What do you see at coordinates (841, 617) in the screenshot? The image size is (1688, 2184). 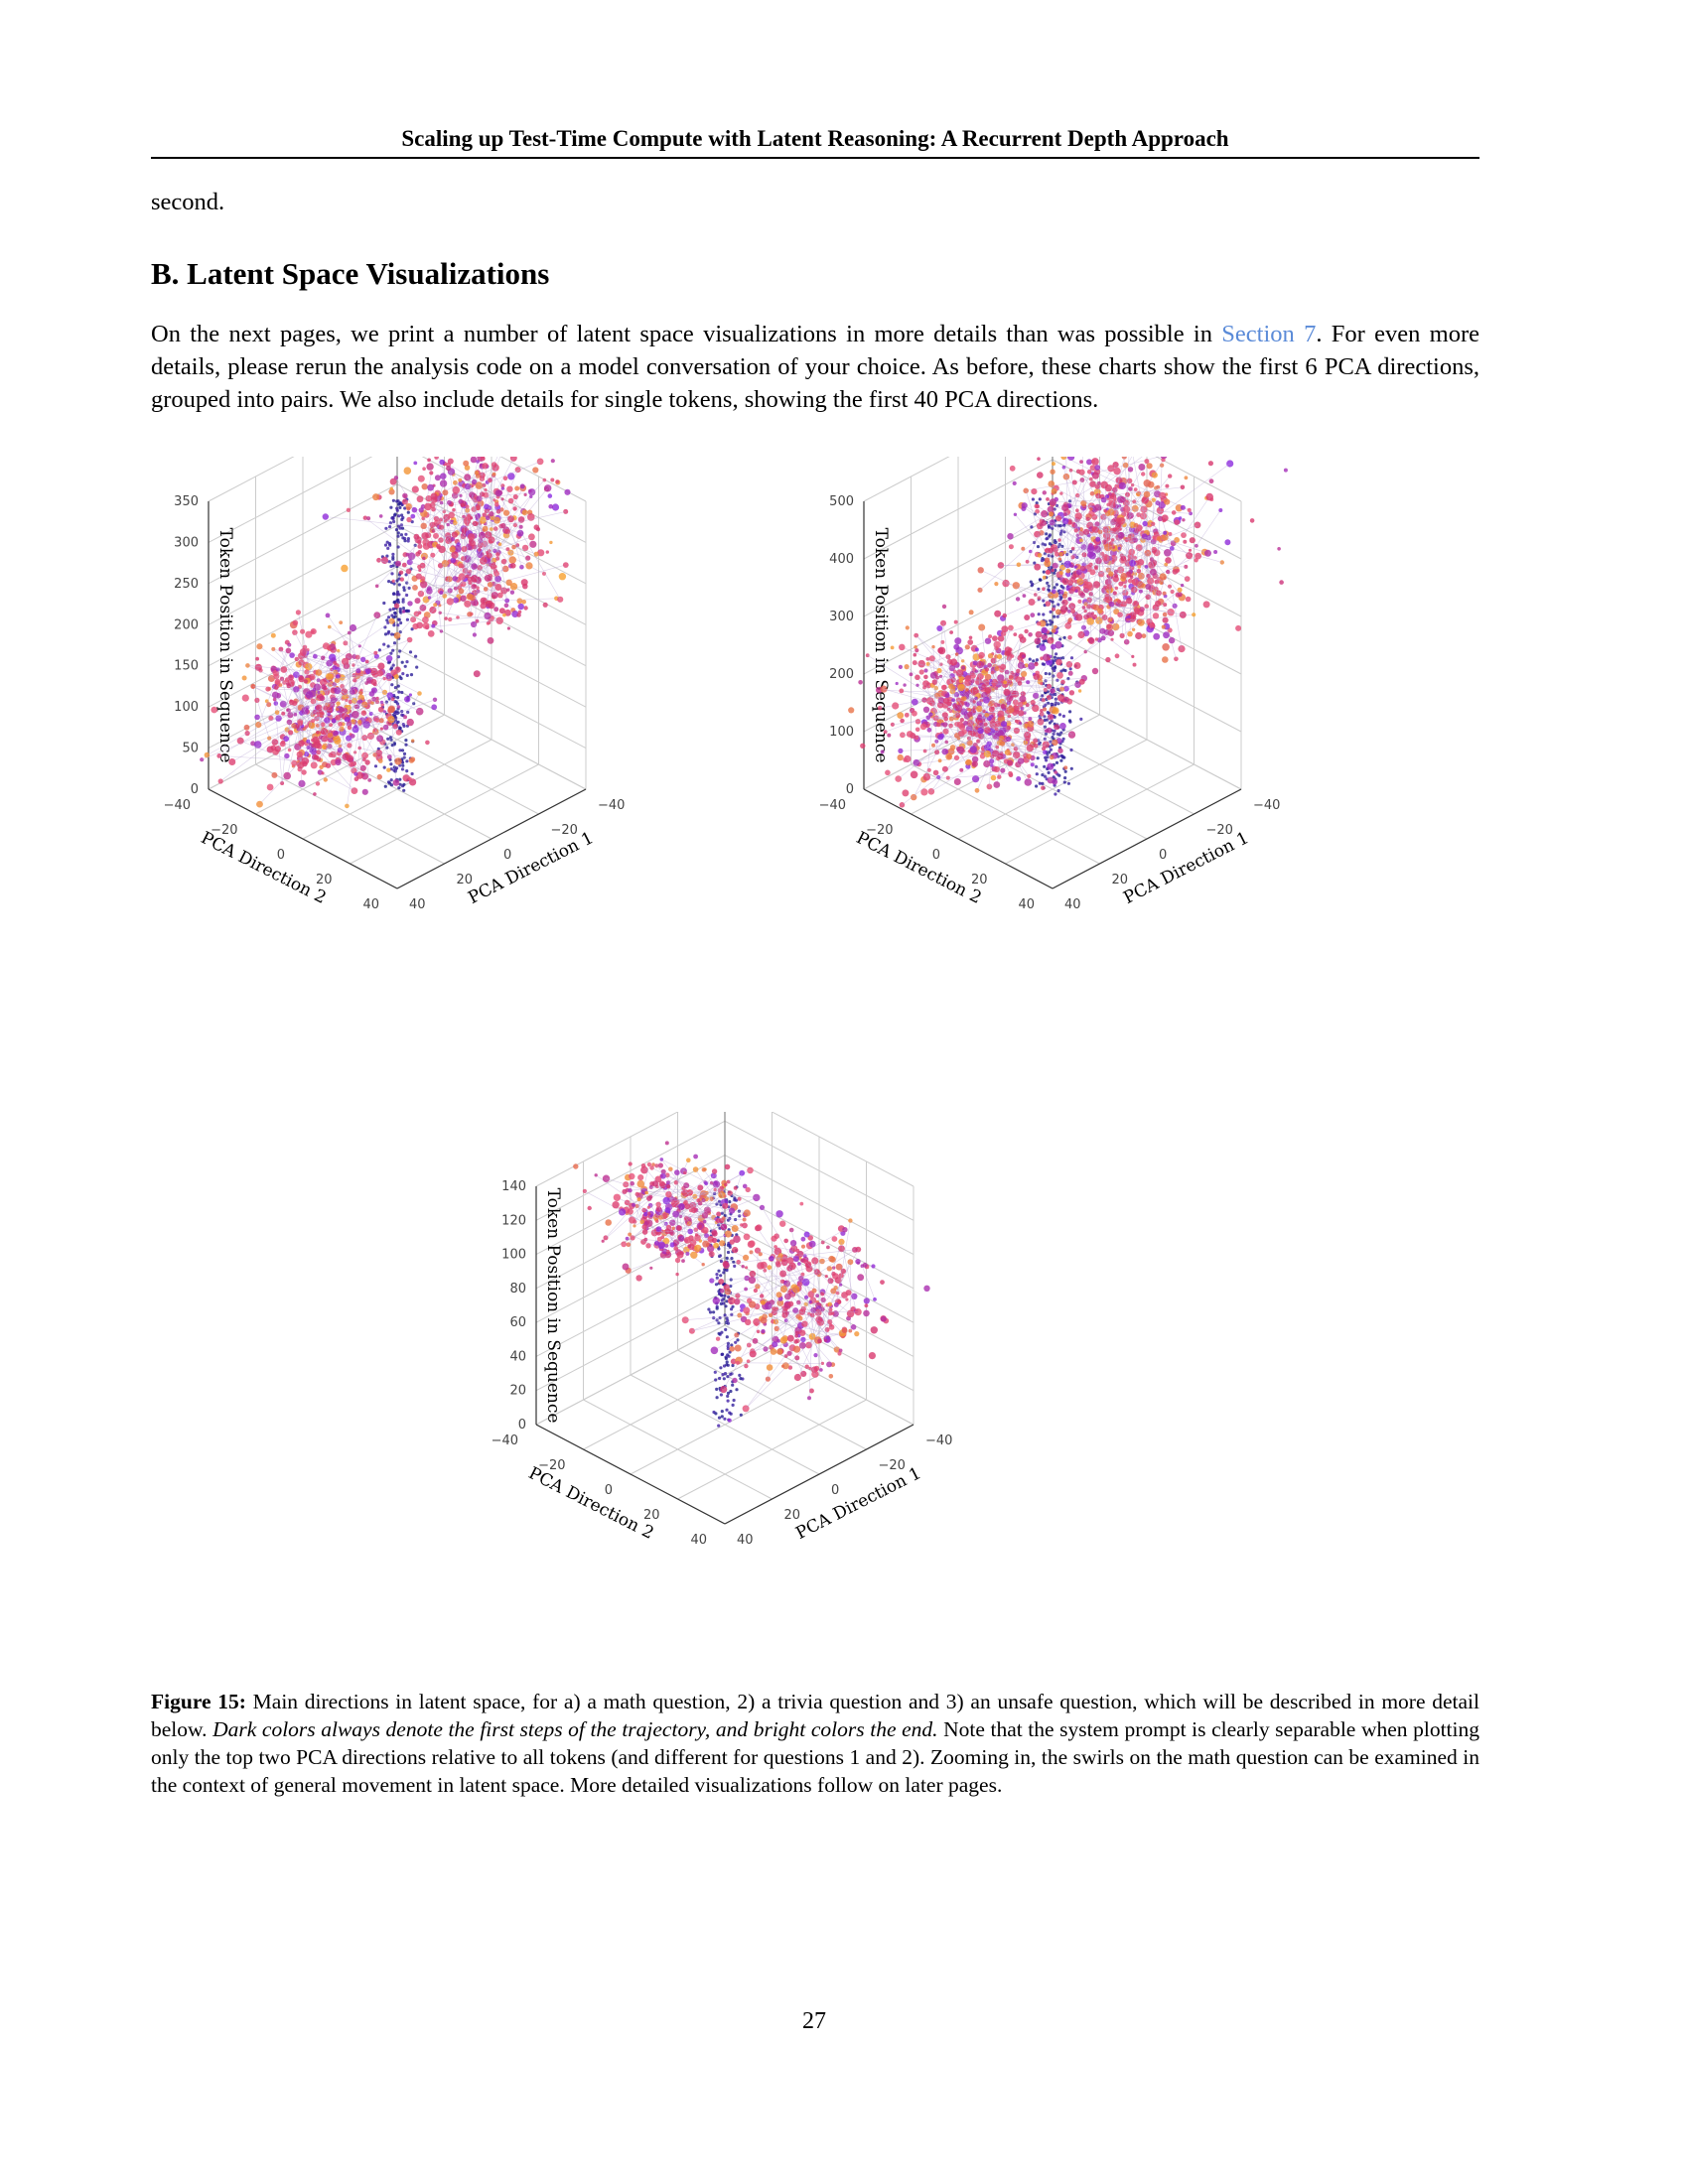 I see `z-tick-label: 300` at bounding box center [841, 617].